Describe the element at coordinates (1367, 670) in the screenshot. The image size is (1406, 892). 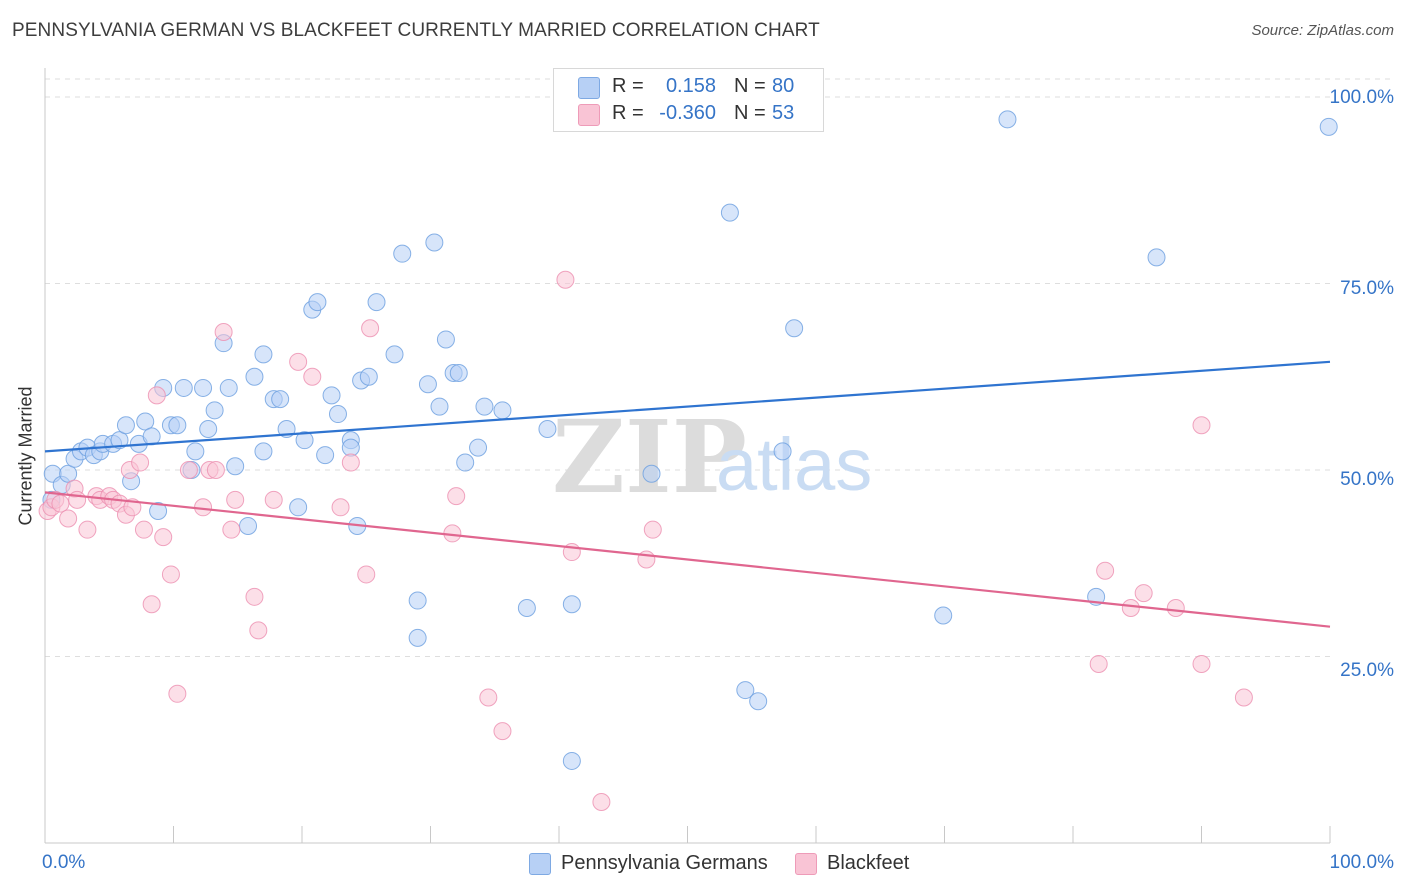
I see `y-tick-25: 25.0%` at that location.